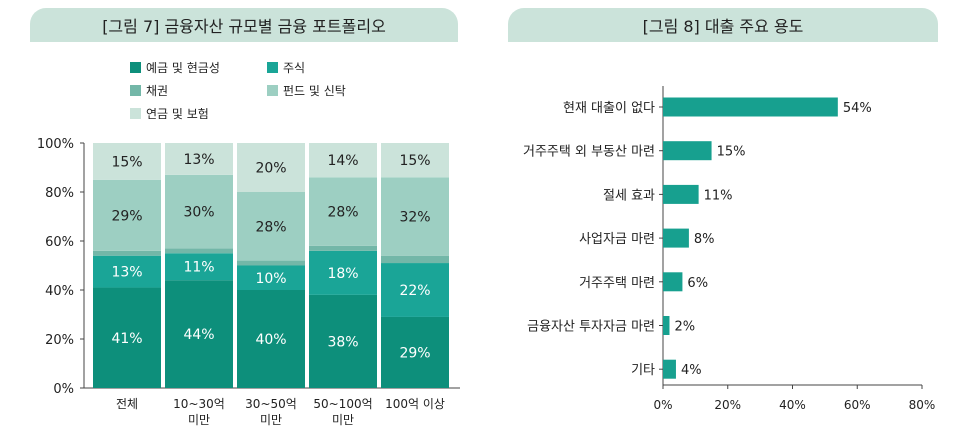  I want to click on y-tick-label: 100%, so click(55, 144).